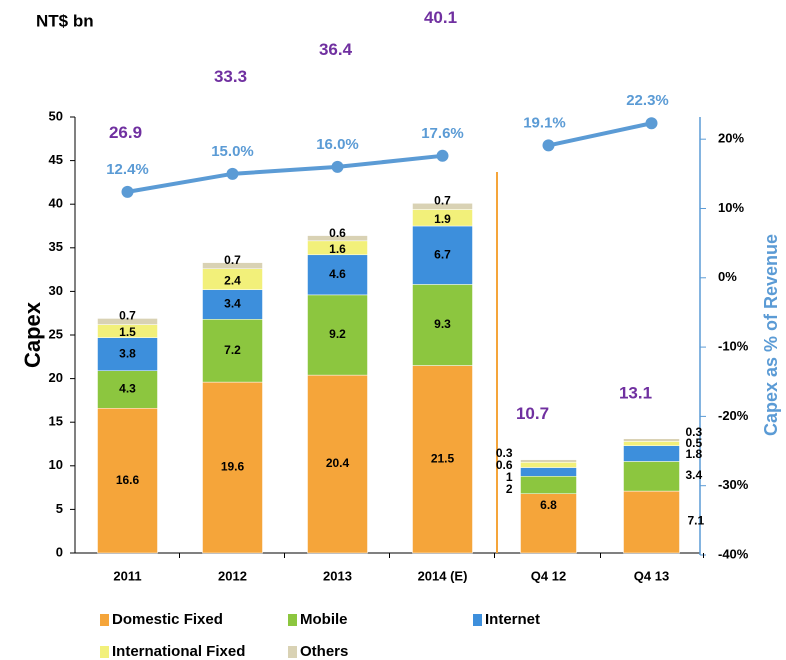  I want to click on x-tick-label: 2014 (E), so click(443, 575).